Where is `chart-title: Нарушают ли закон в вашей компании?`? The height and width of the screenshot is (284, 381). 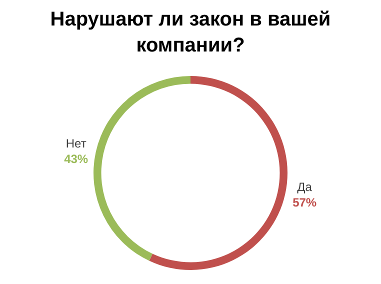
chart-title: Нарушают ли закон в вашей компании? is located at coordinates (190, 32).